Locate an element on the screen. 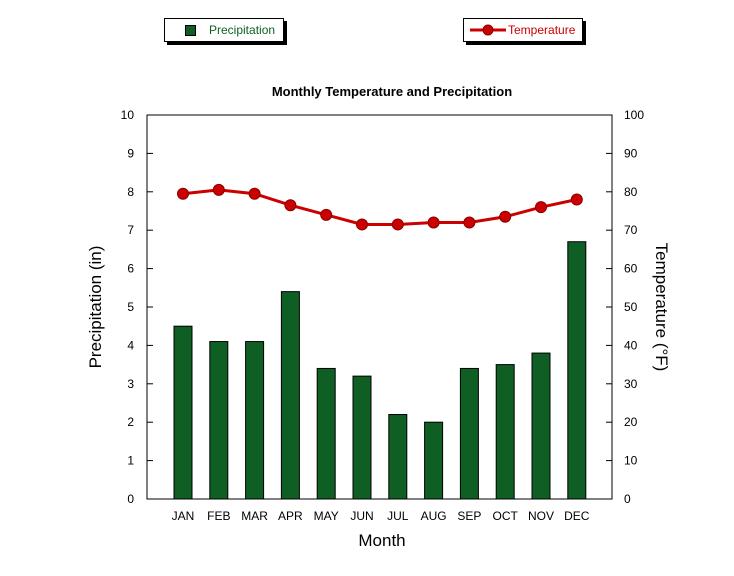  x-tick-label: JUL is located at coordinates (398, 516).